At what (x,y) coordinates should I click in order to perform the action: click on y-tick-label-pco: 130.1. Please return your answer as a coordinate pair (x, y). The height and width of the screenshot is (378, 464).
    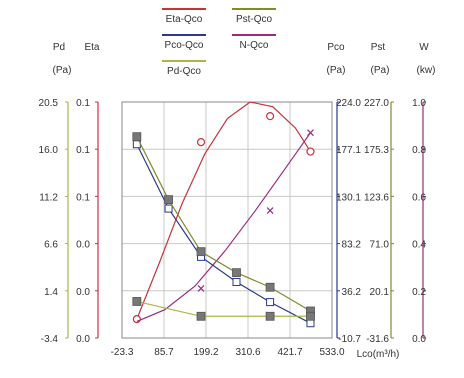
    Looking at the image, I should click on (348, 197).